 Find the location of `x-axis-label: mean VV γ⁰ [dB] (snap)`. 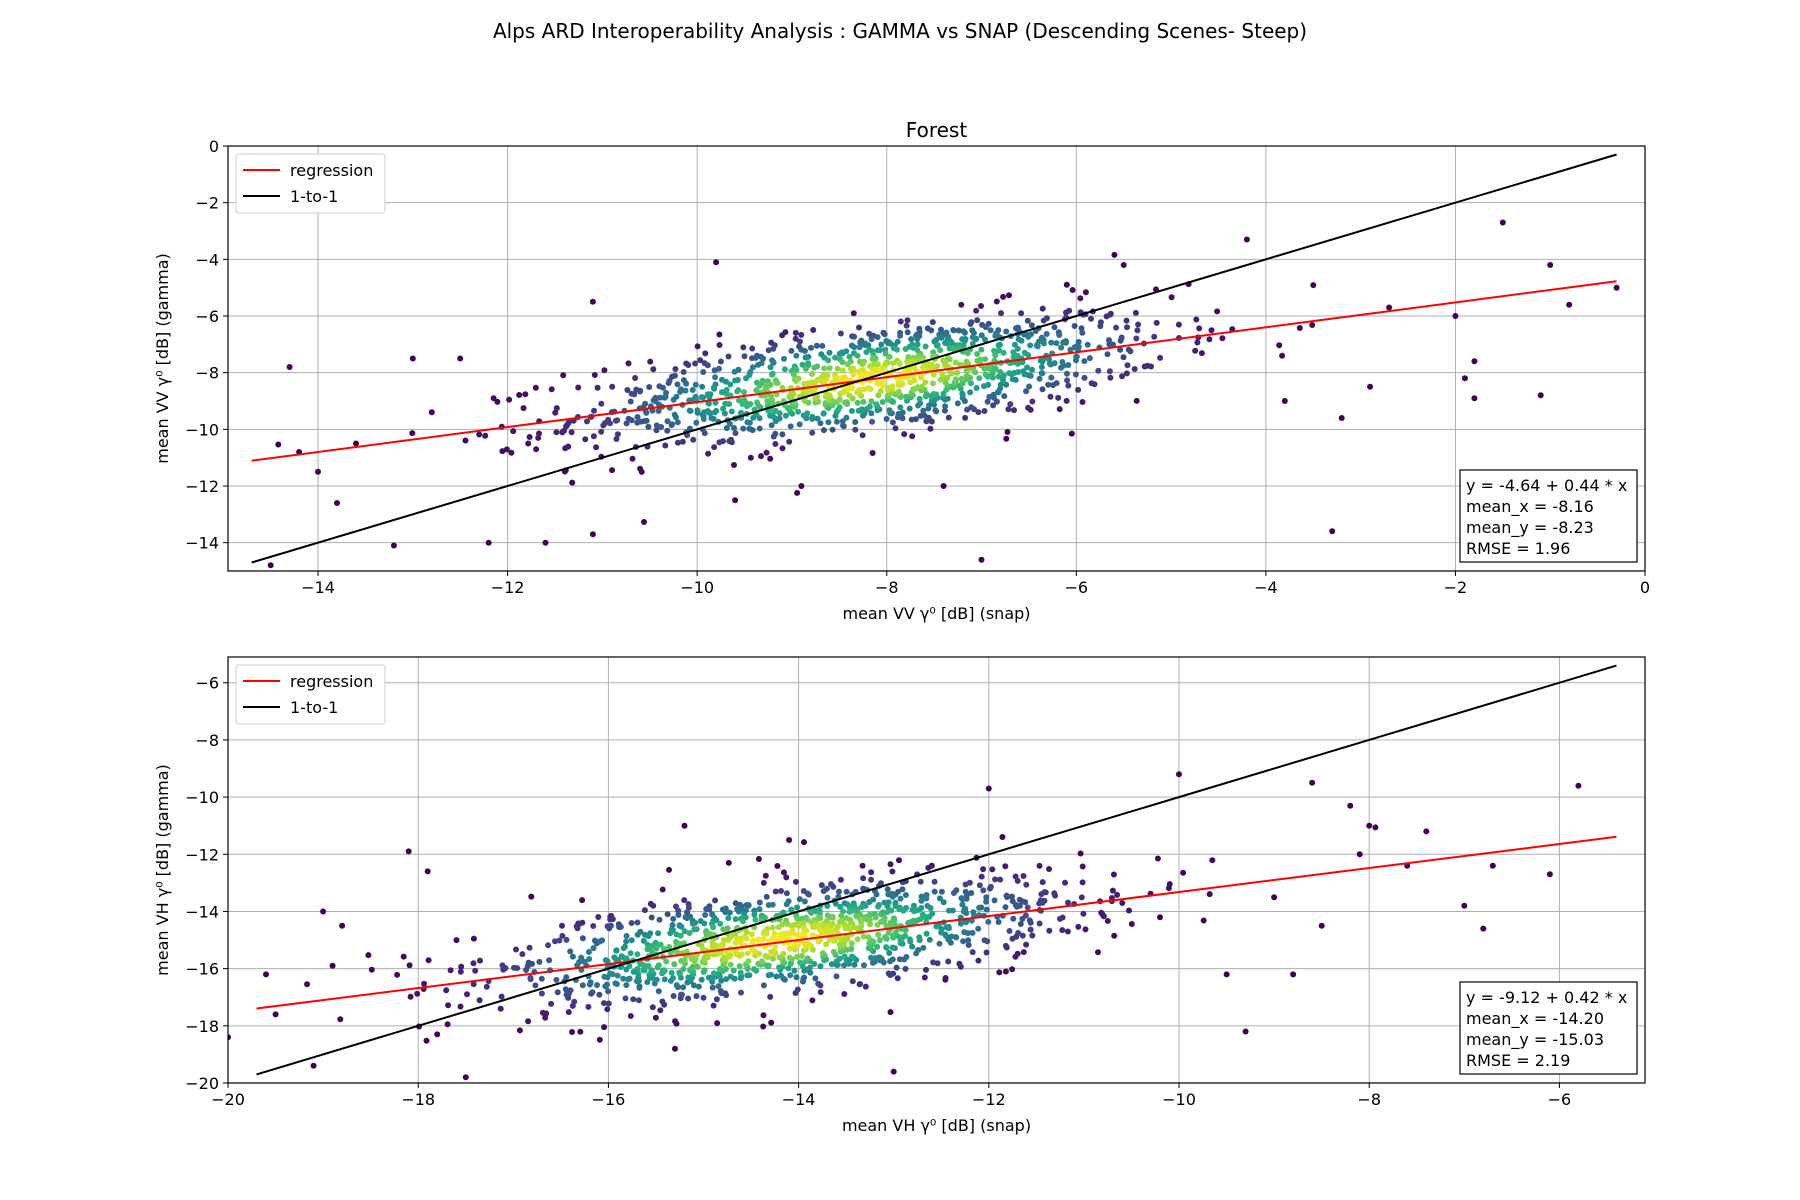

x-axis-label: mean VV γ⁰ [dB] (snap) is located at coordinates (936, 613).